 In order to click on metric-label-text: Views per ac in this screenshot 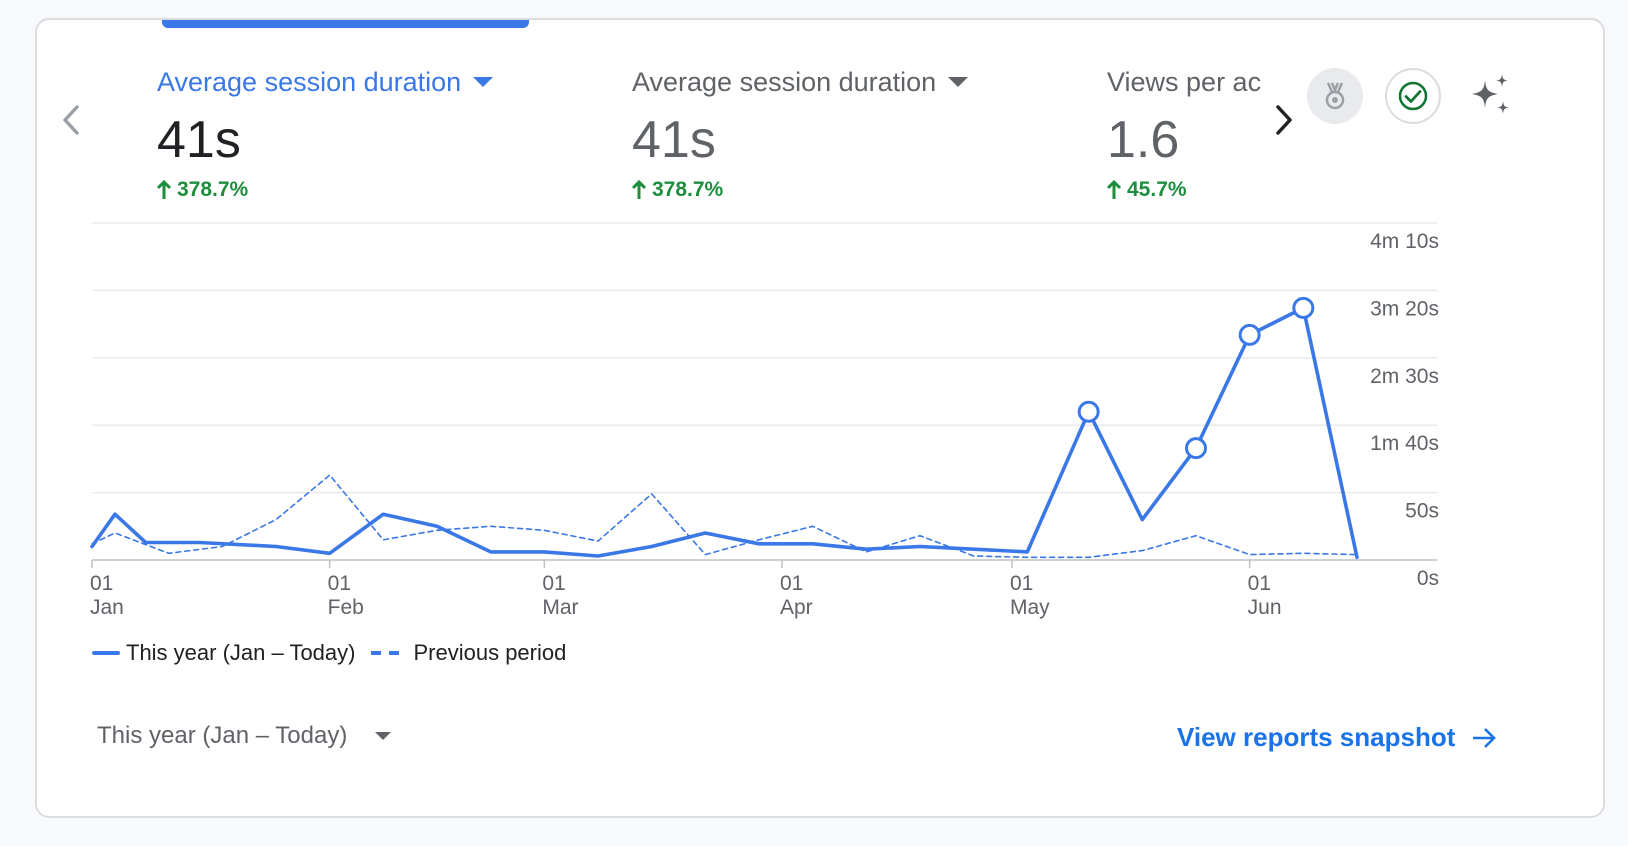, I will do `click(1184, 82)`.